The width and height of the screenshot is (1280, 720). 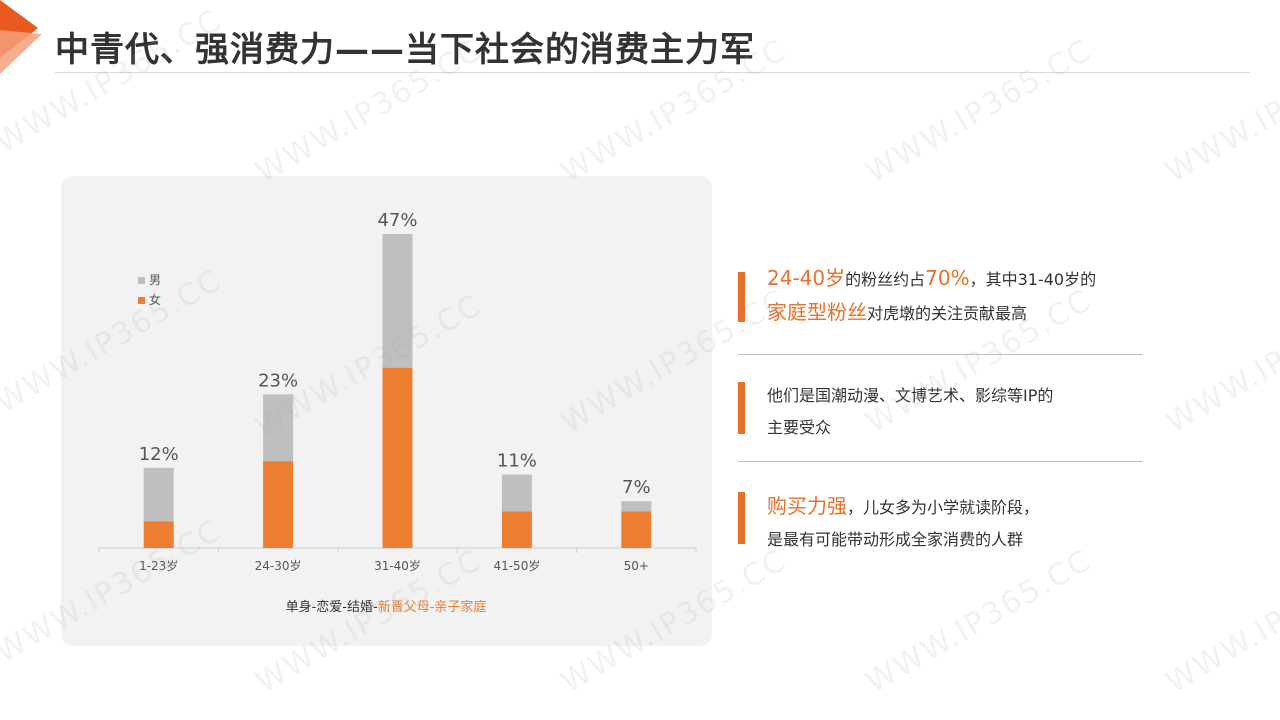 What do you see at coordinates (636, 487) in the screenshot?
I see `data-label: 7%` at bounding box center [636, 487].